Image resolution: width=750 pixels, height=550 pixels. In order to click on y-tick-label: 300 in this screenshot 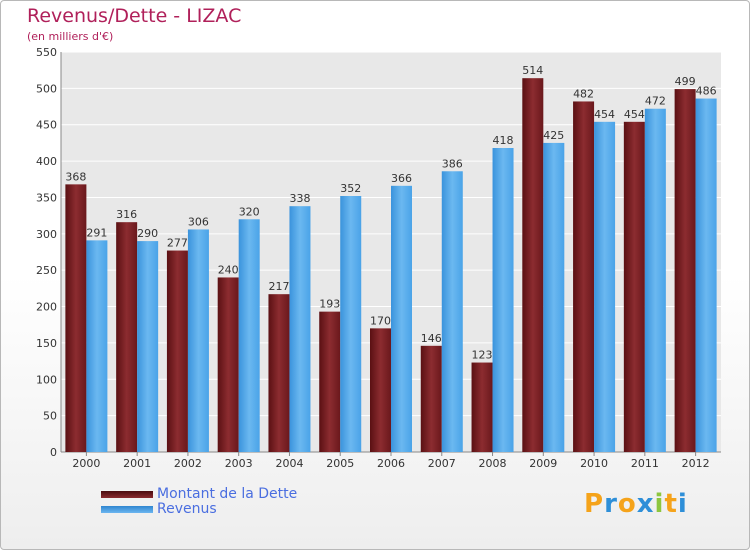, I will do `click(46, 234)`.